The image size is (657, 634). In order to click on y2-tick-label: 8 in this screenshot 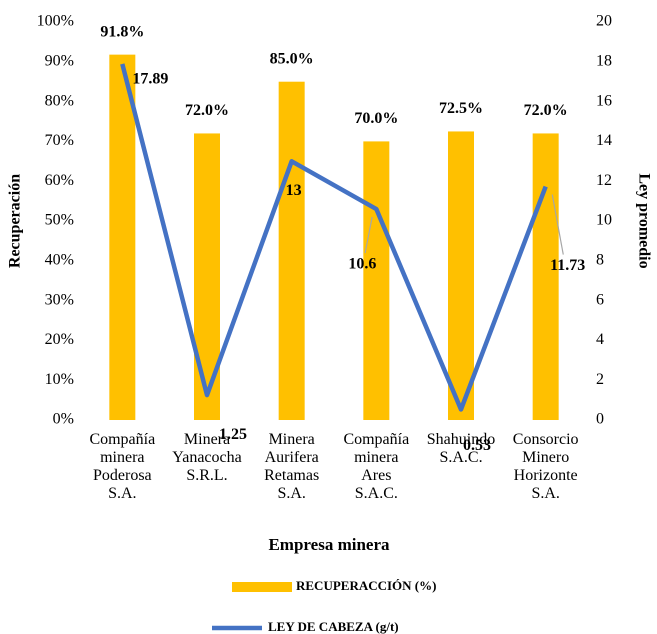, I will do `click(600, 259)`.